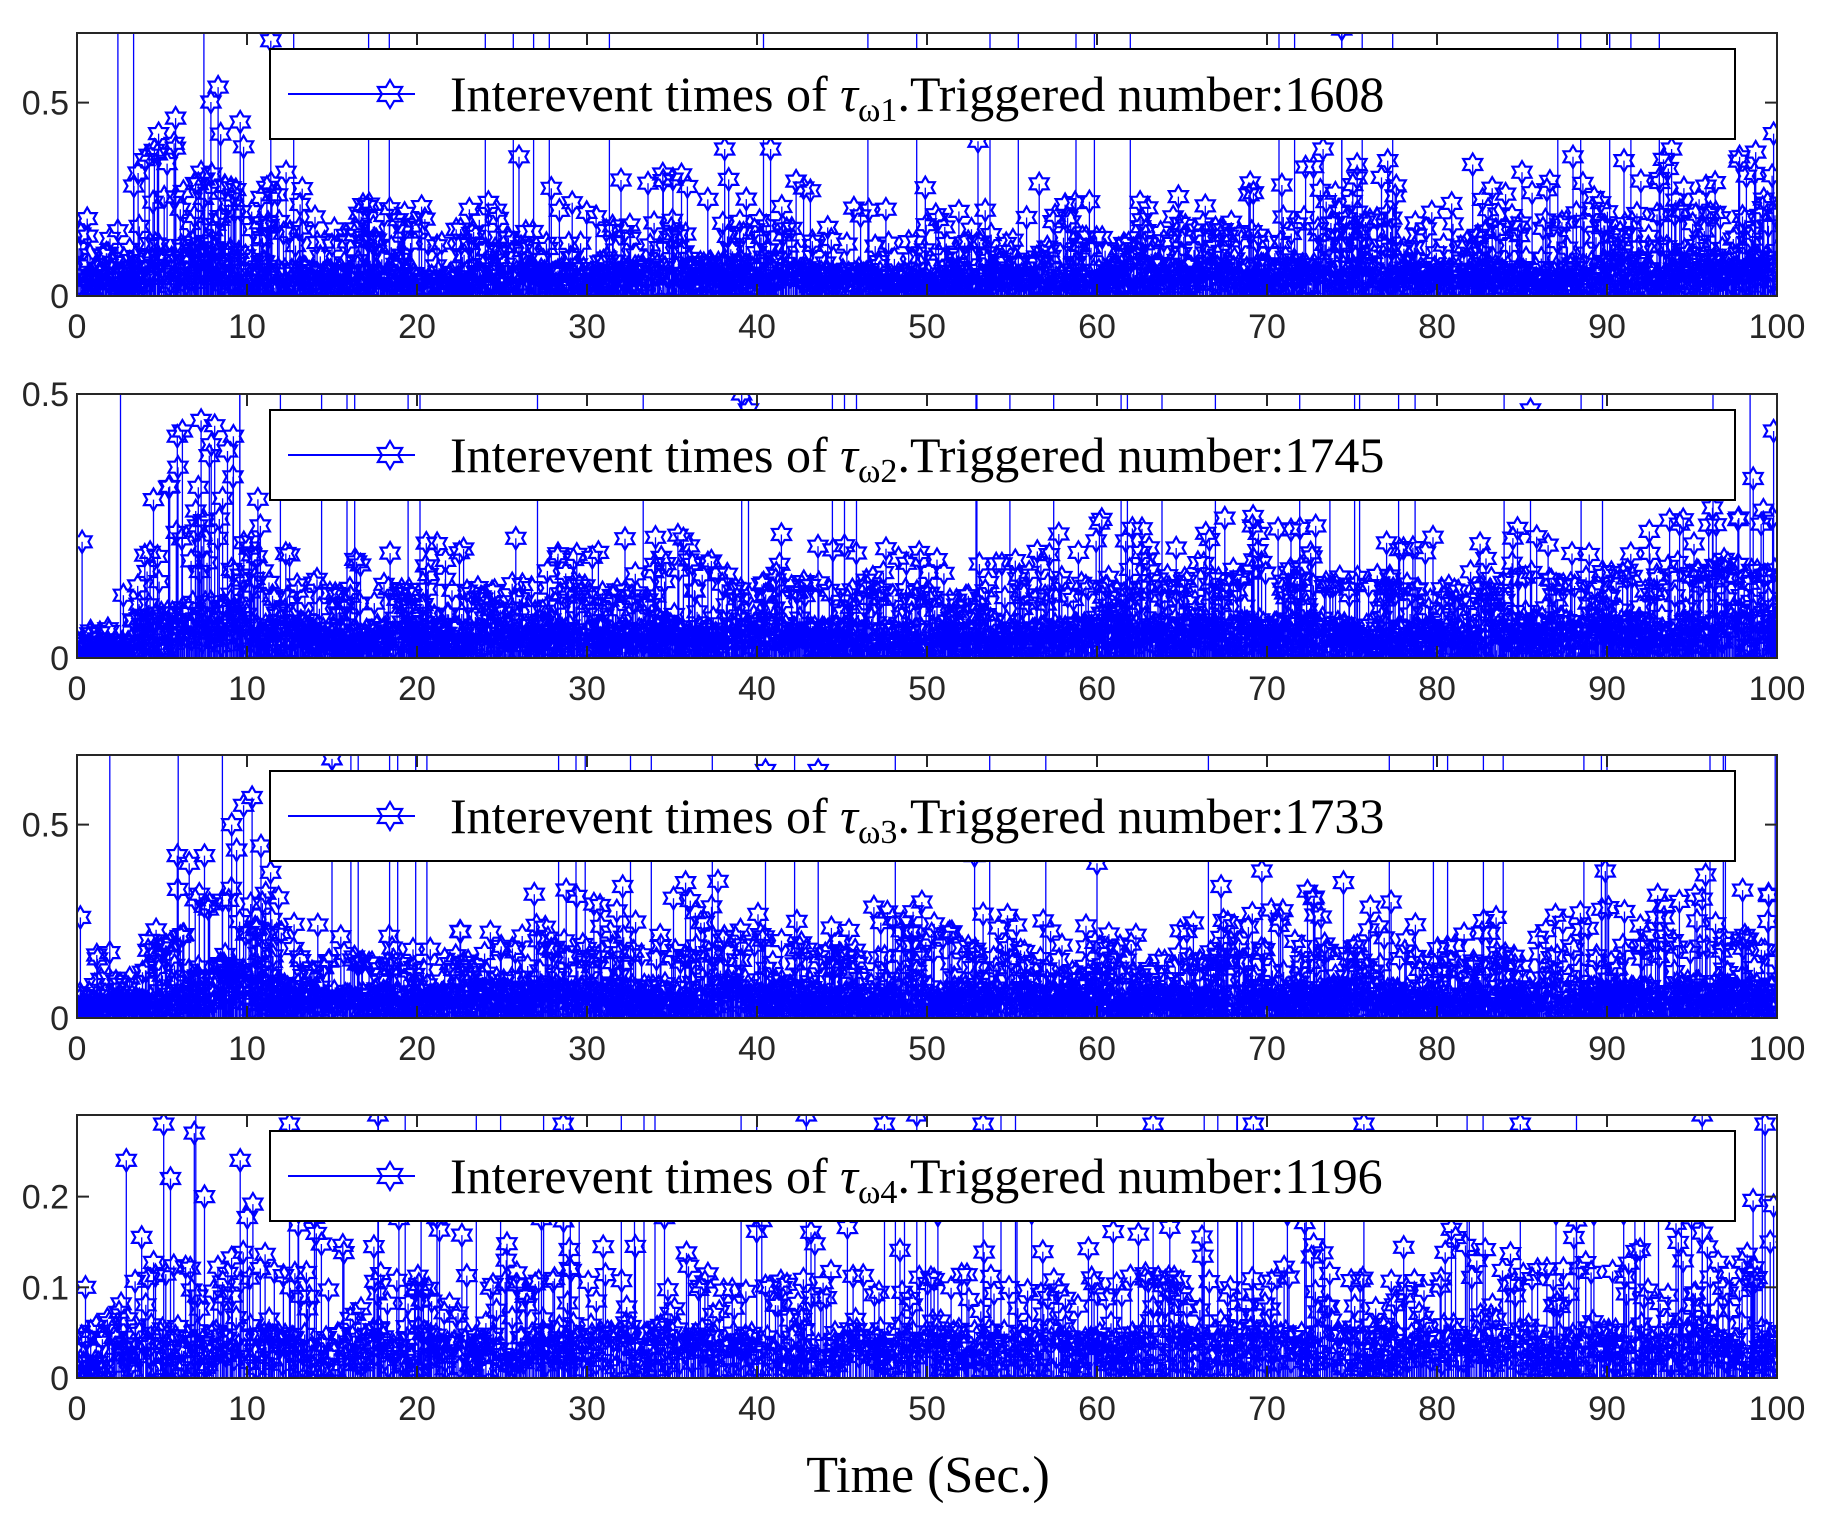 Image resolution: width=1825 pixels, height=1514 pixels. What do you see at coordinates (247, 327) in the screenshot?
I see `x-tick-label: 10` at bounding box center [247, 327].